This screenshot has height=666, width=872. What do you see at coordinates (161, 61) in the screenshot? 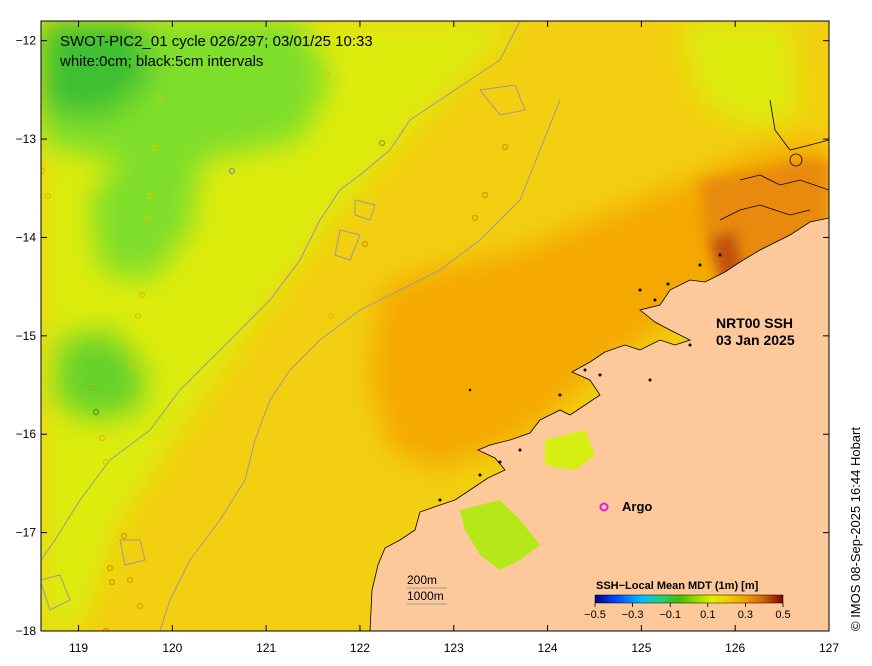
I see `map-title-line2: white:0cm; black:5cm intervals` at bounding box center [161, 61].